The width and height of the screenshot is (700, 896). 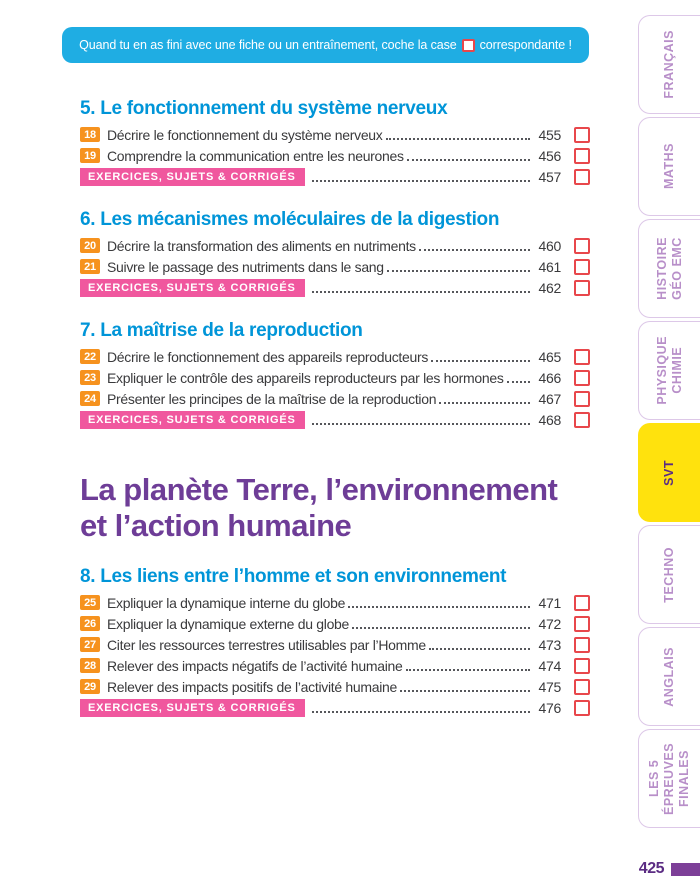 I want to click on page-ref: 476, so click(x=550, y=707).